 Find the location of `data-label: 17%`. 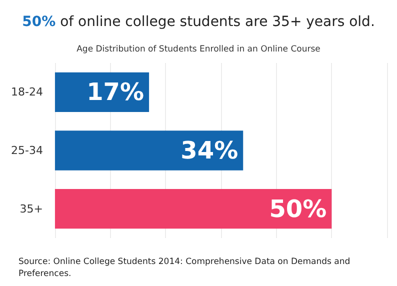

data-label: 17% is located at coordinates (115, 92).